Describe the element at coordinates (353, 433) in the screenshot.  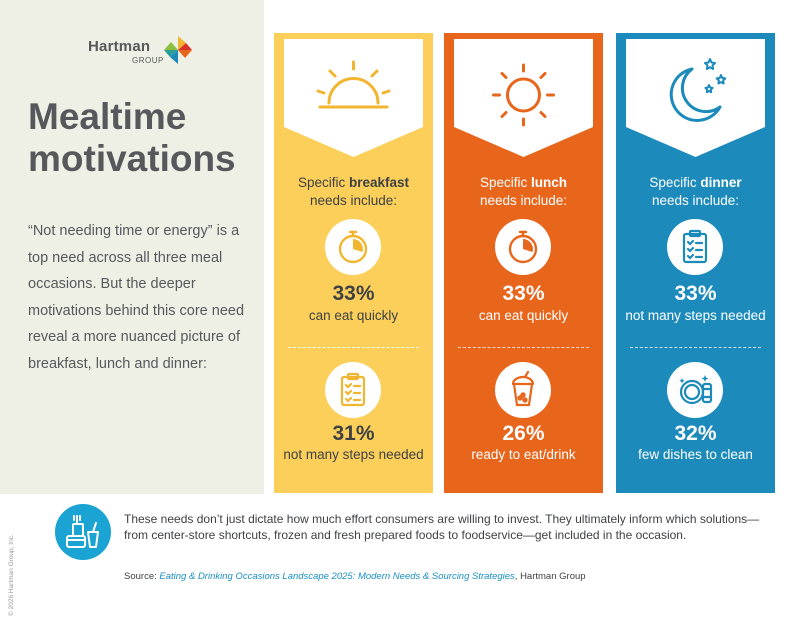
I see `stat-percent: 31%` at that location.